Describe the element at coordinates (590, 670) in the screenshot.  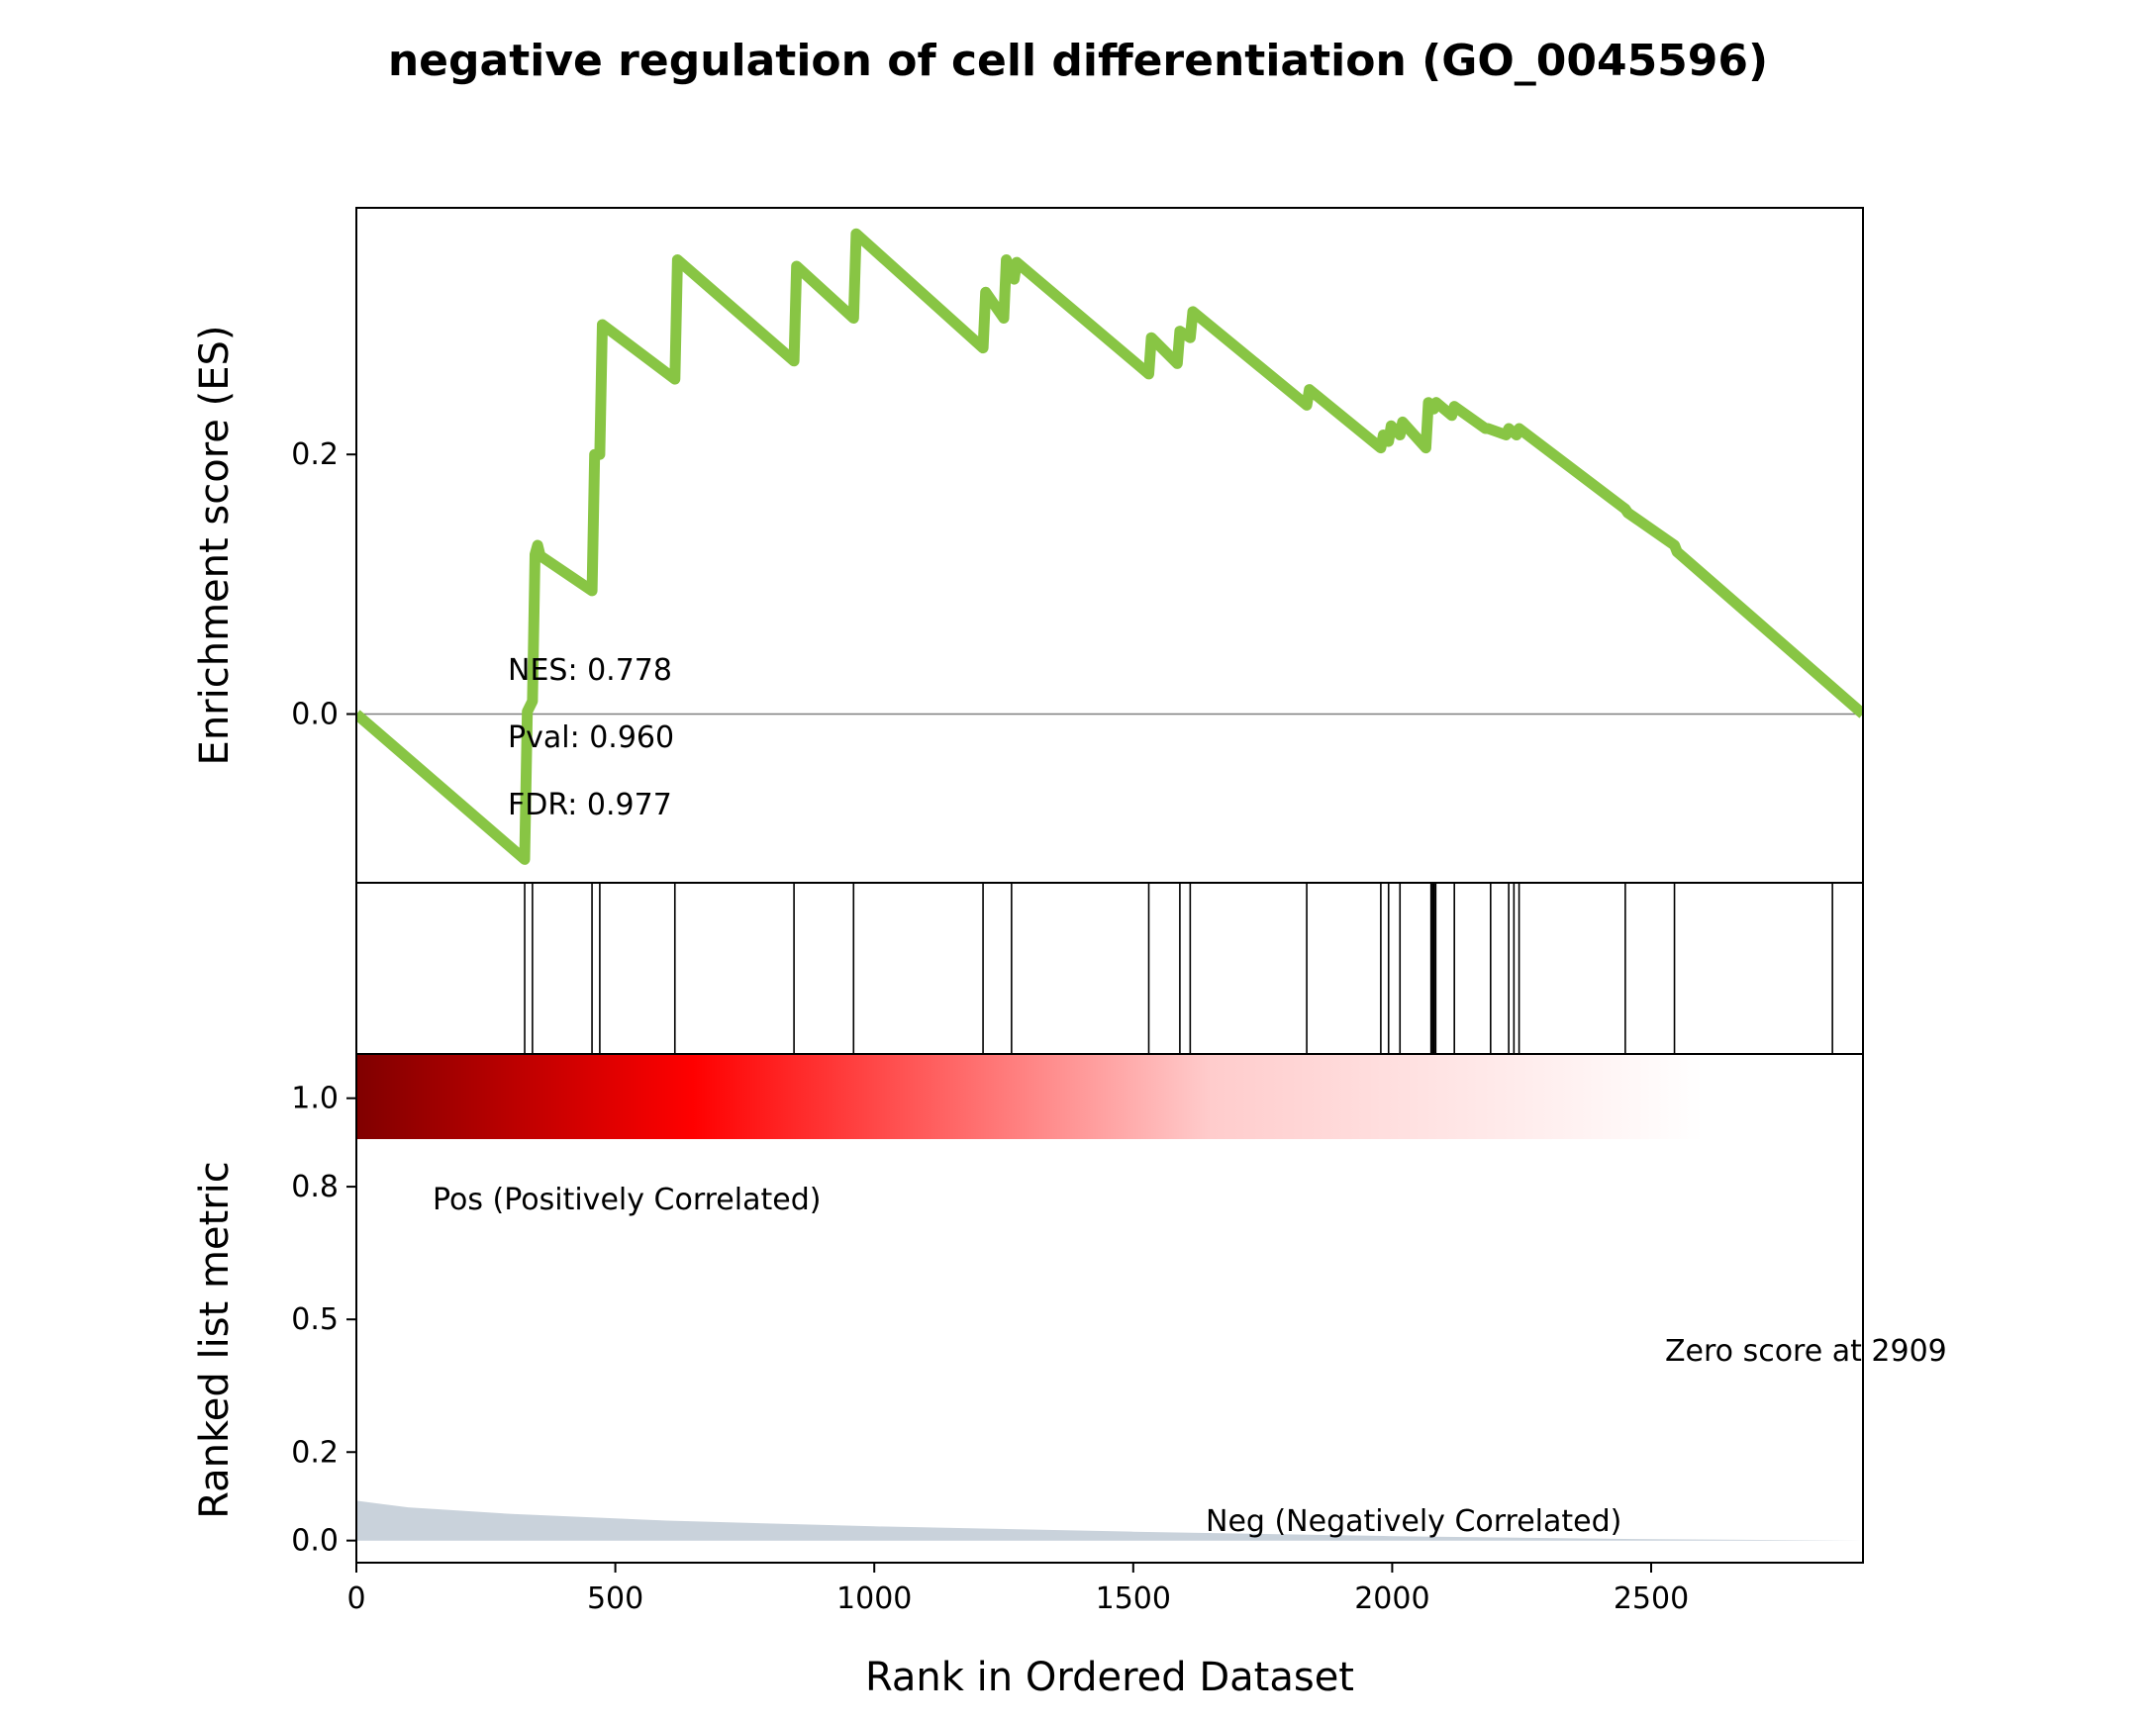
I see `nes-annotation: NES: 0.778` at that location.